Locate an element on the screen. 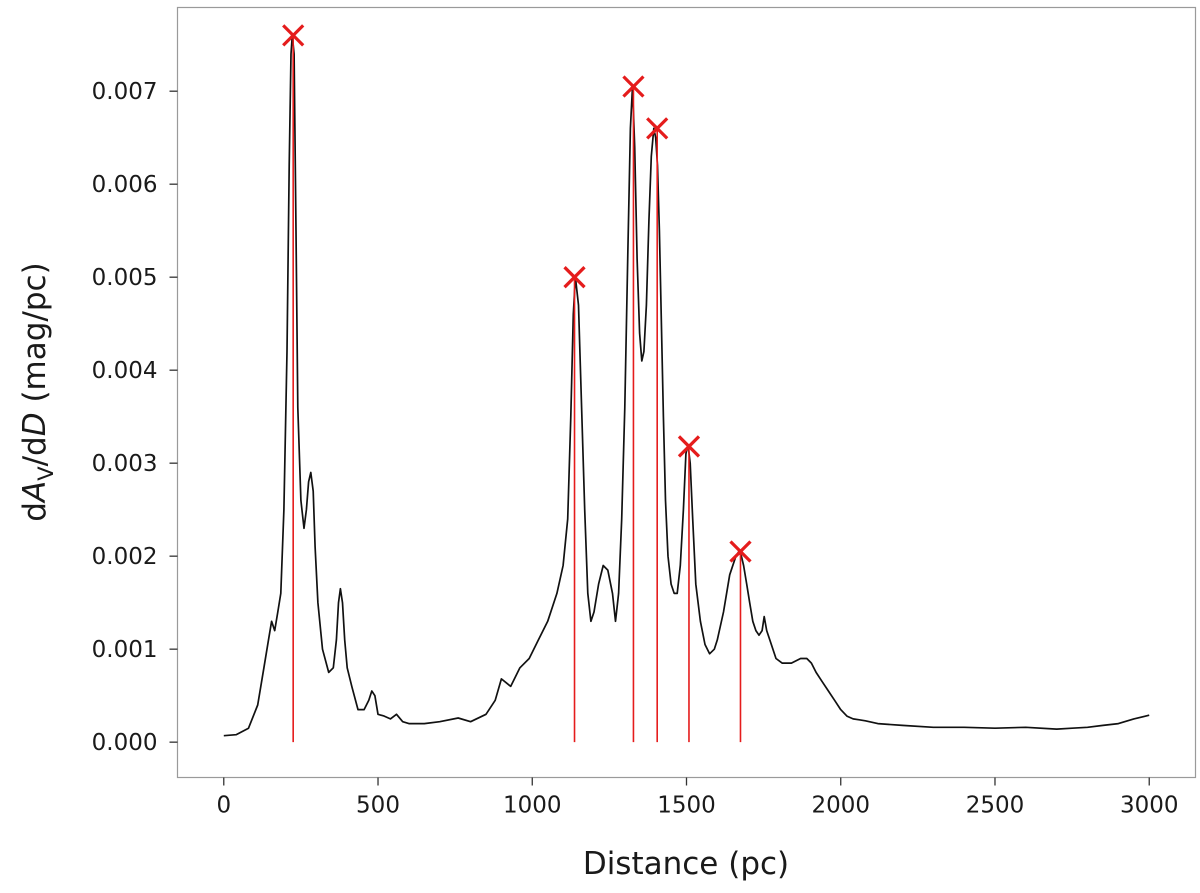 The height and width of the screenshot is (893, 1200). y-tick-label: 0.005 is located at coordinates (125, 278).